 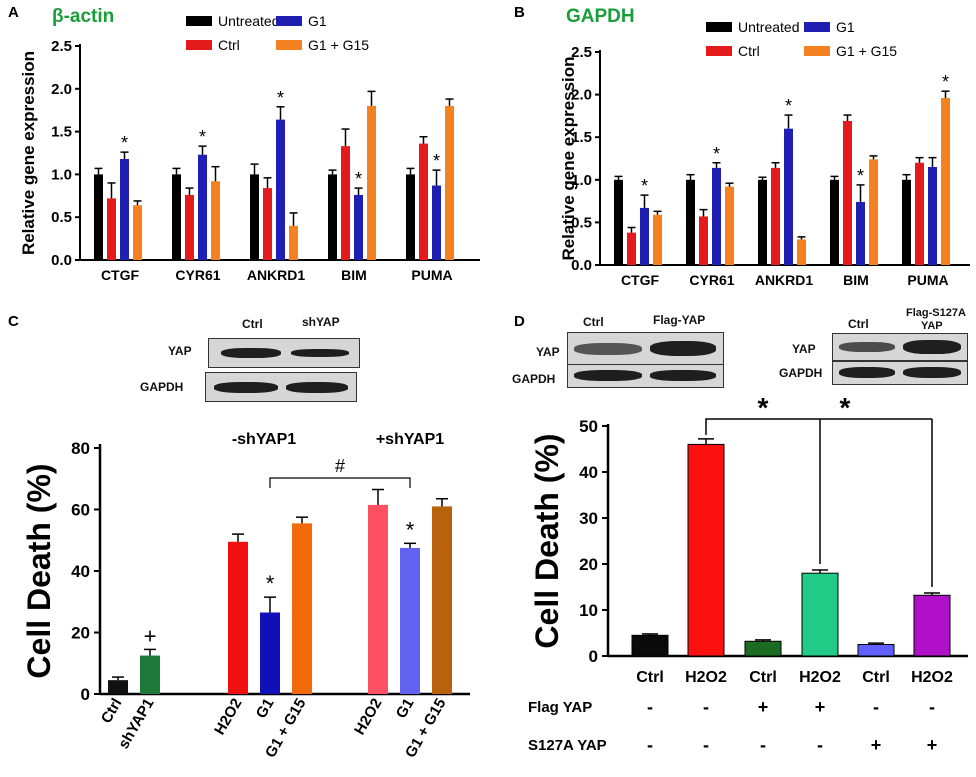 What do you see at coordinates (39, 570) in the screenshot?
I see `y-axis-label: Cell Death (%)` at bounding box center [39, 570].